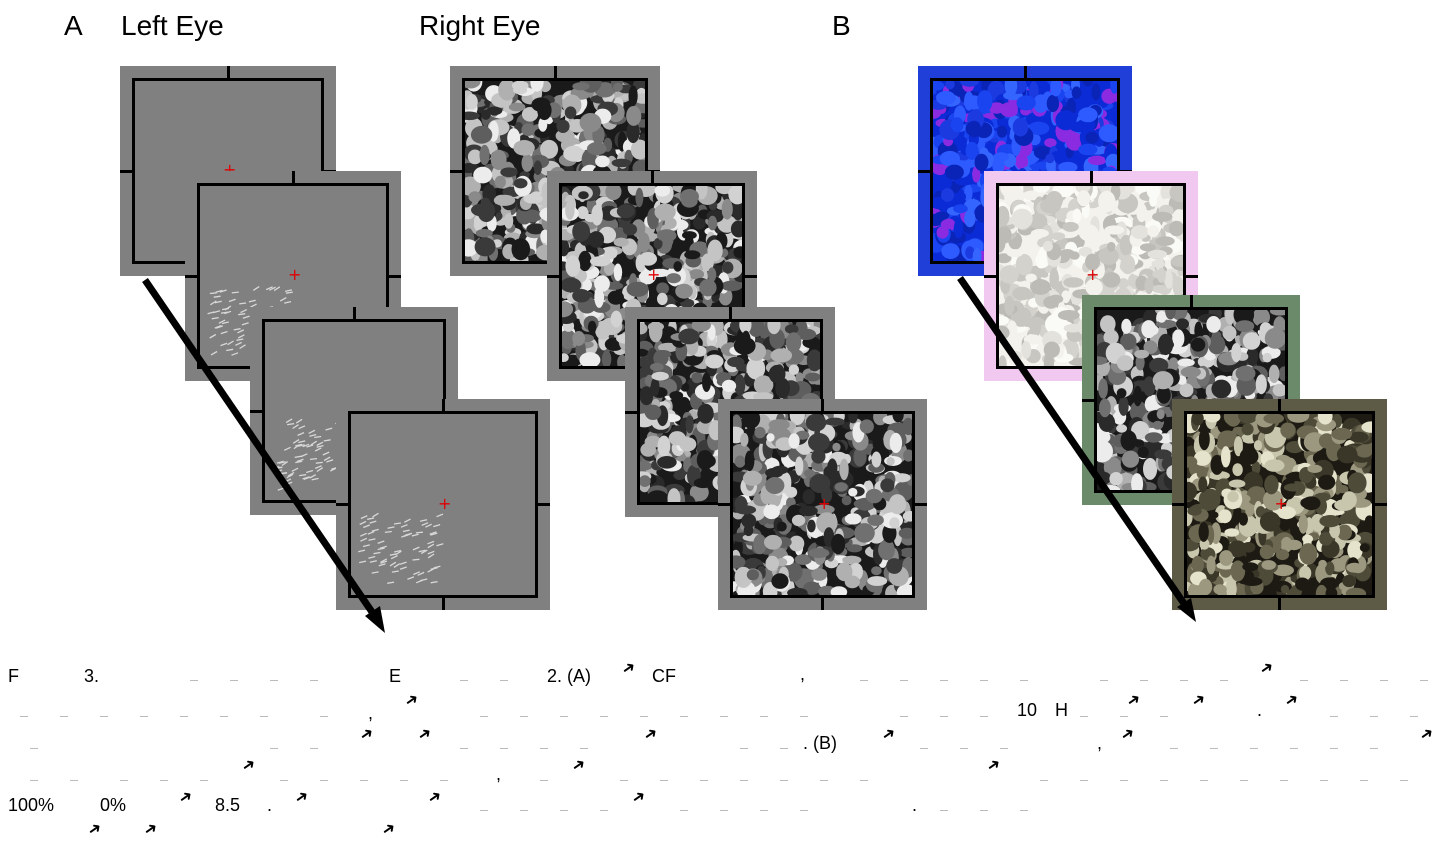  Describe the element at coordinates (1027, 710) in the screenshot. I see `caption-rate: 10` at that location.